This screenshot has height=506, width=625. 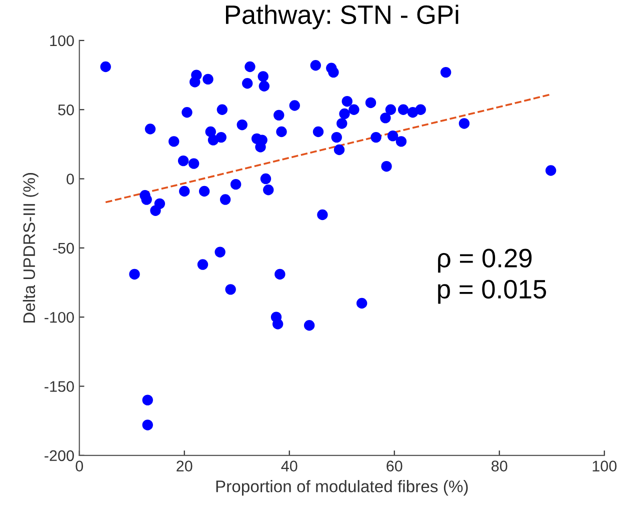 What do you see at coordinates (342, 17) in the screenshot?
I see `chart-title: Pathway: STN - GPi` at bounding box center [342, 17].